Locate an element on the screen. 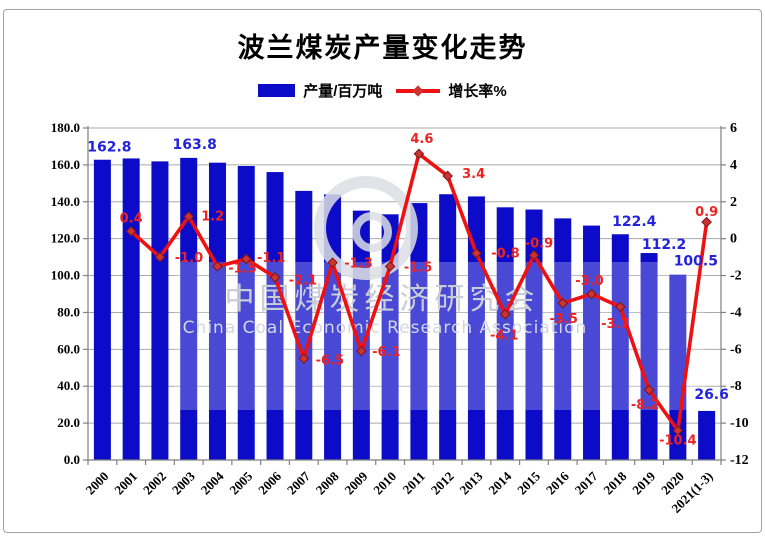  right-axis-tick: -4 is located at coordinates (736, 312).